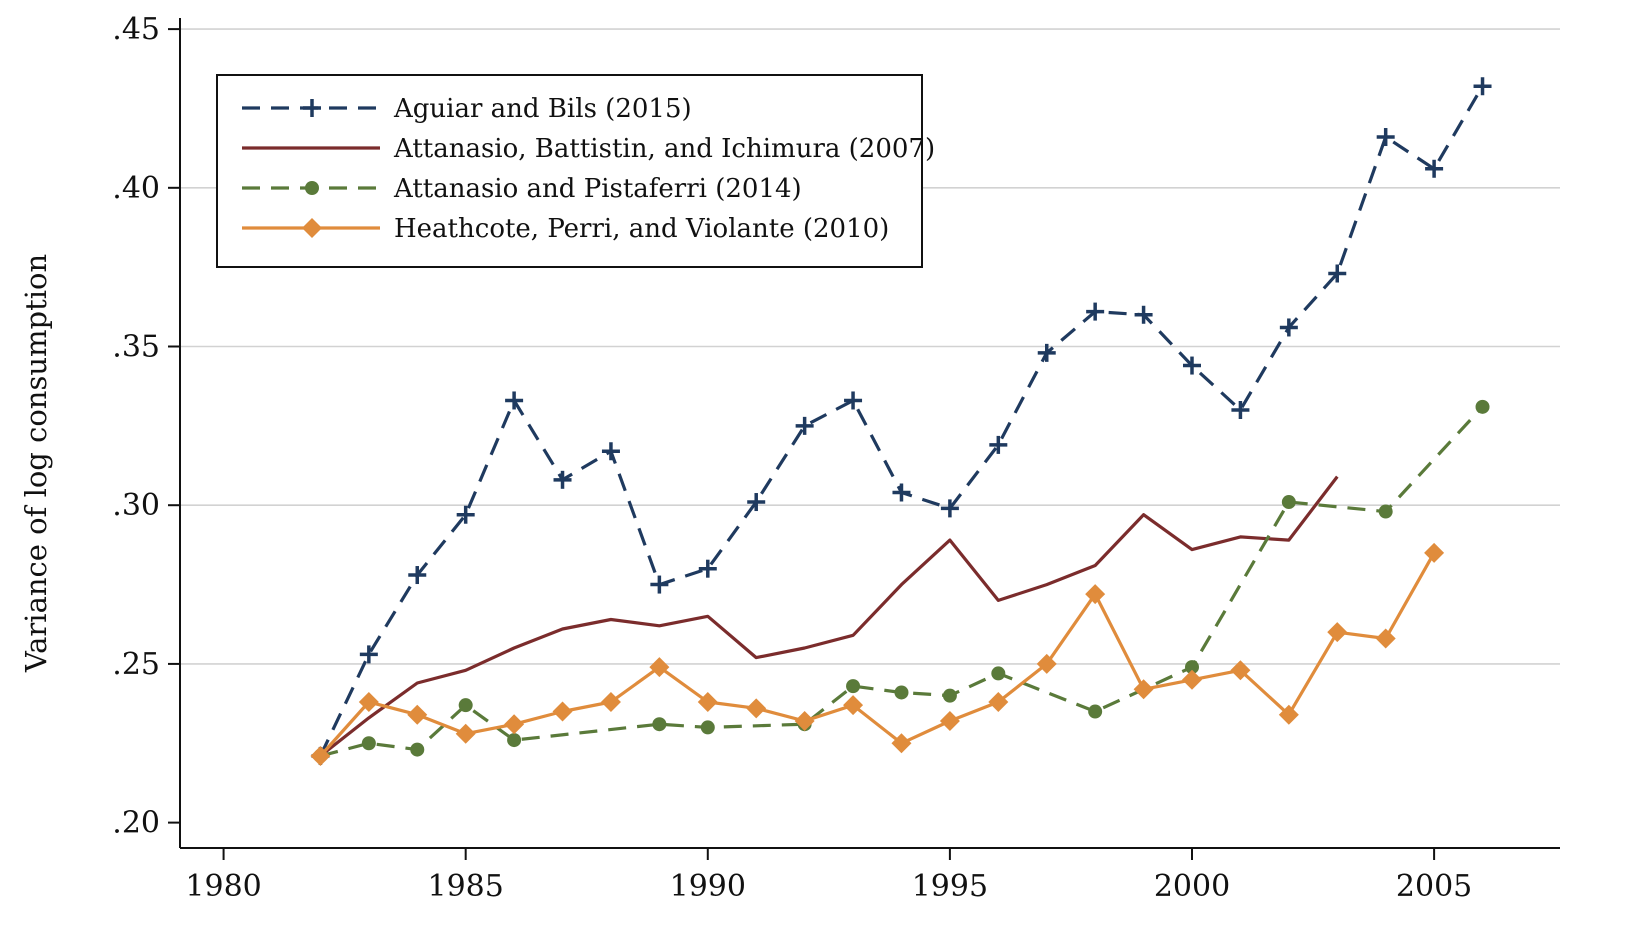  What do you see at coordinates (597, 189) in the screenshot?
I see `legend-label-2: Attanasio and Pistaferri (2014)` at bounding box center [597, 189].